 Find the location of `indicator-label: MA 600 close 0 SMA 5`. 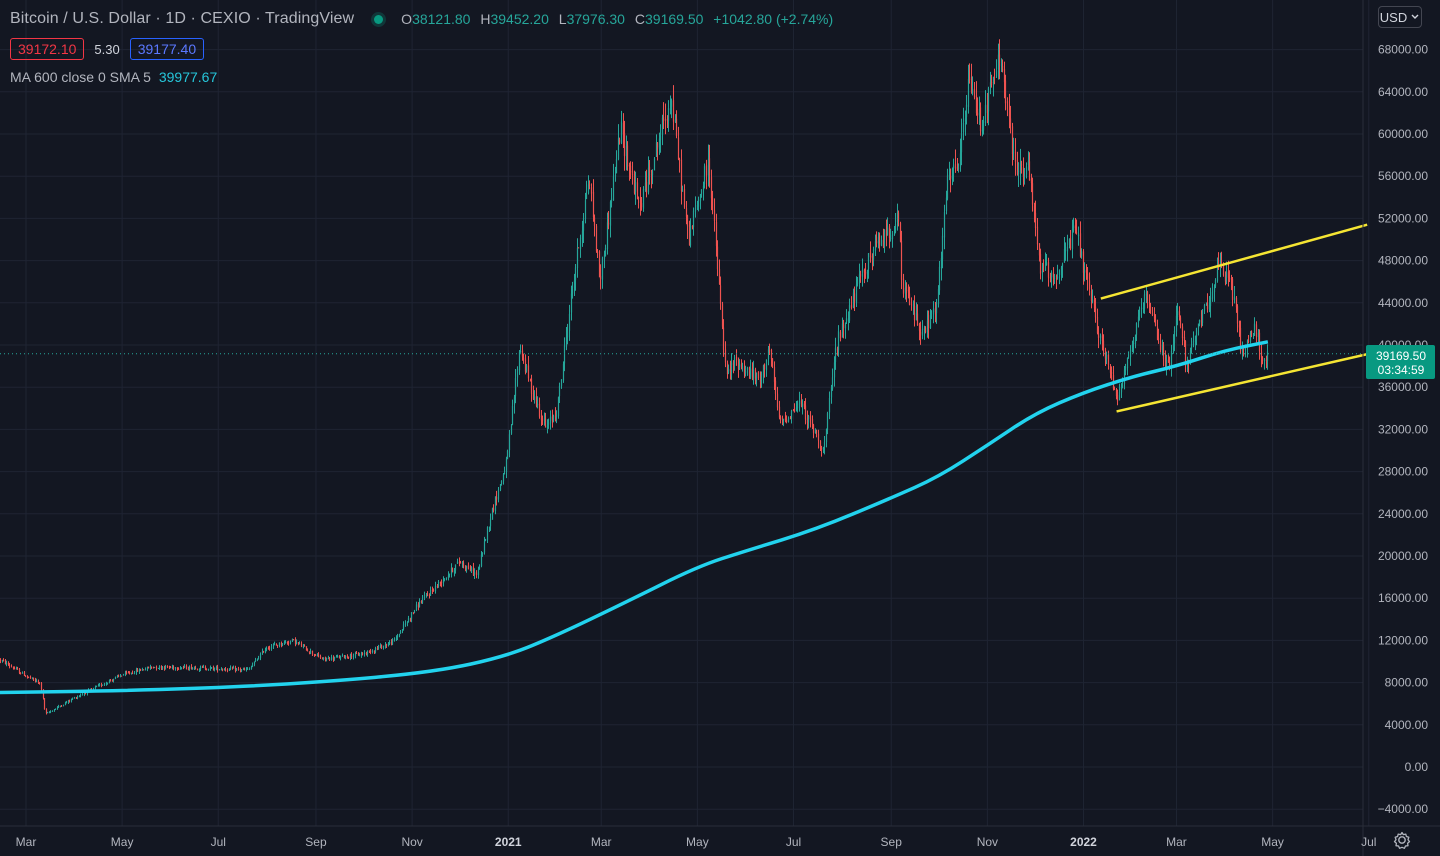

indicator-label: MA 600 close 0 SMA 5 is located at coordinates (80, 77).